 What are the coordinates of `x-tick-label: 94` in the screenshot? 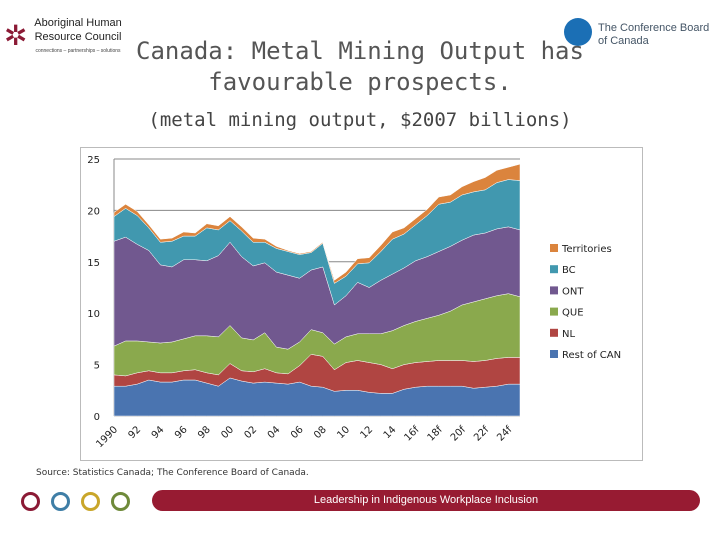 It's located at (158, 432).